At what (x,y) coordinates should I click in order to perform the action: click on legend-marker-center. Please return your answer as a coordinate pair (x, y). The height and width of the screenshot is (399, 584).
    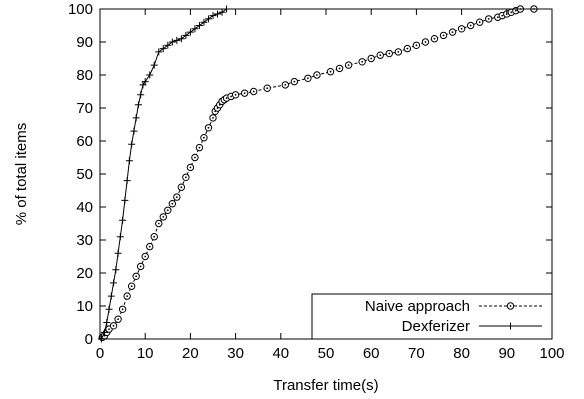
    Looking at the image, I should click on (510, 306).